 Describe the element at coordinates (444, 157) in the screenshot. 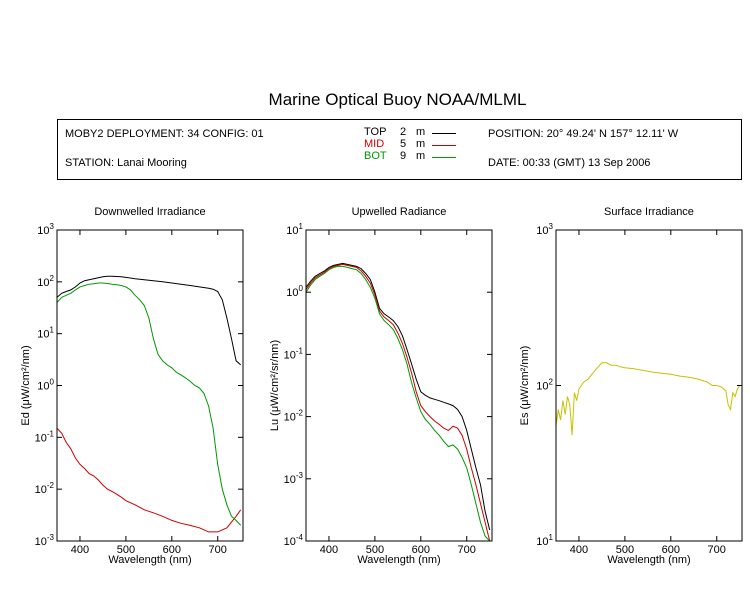

I see `legend-line-bot` at that location.